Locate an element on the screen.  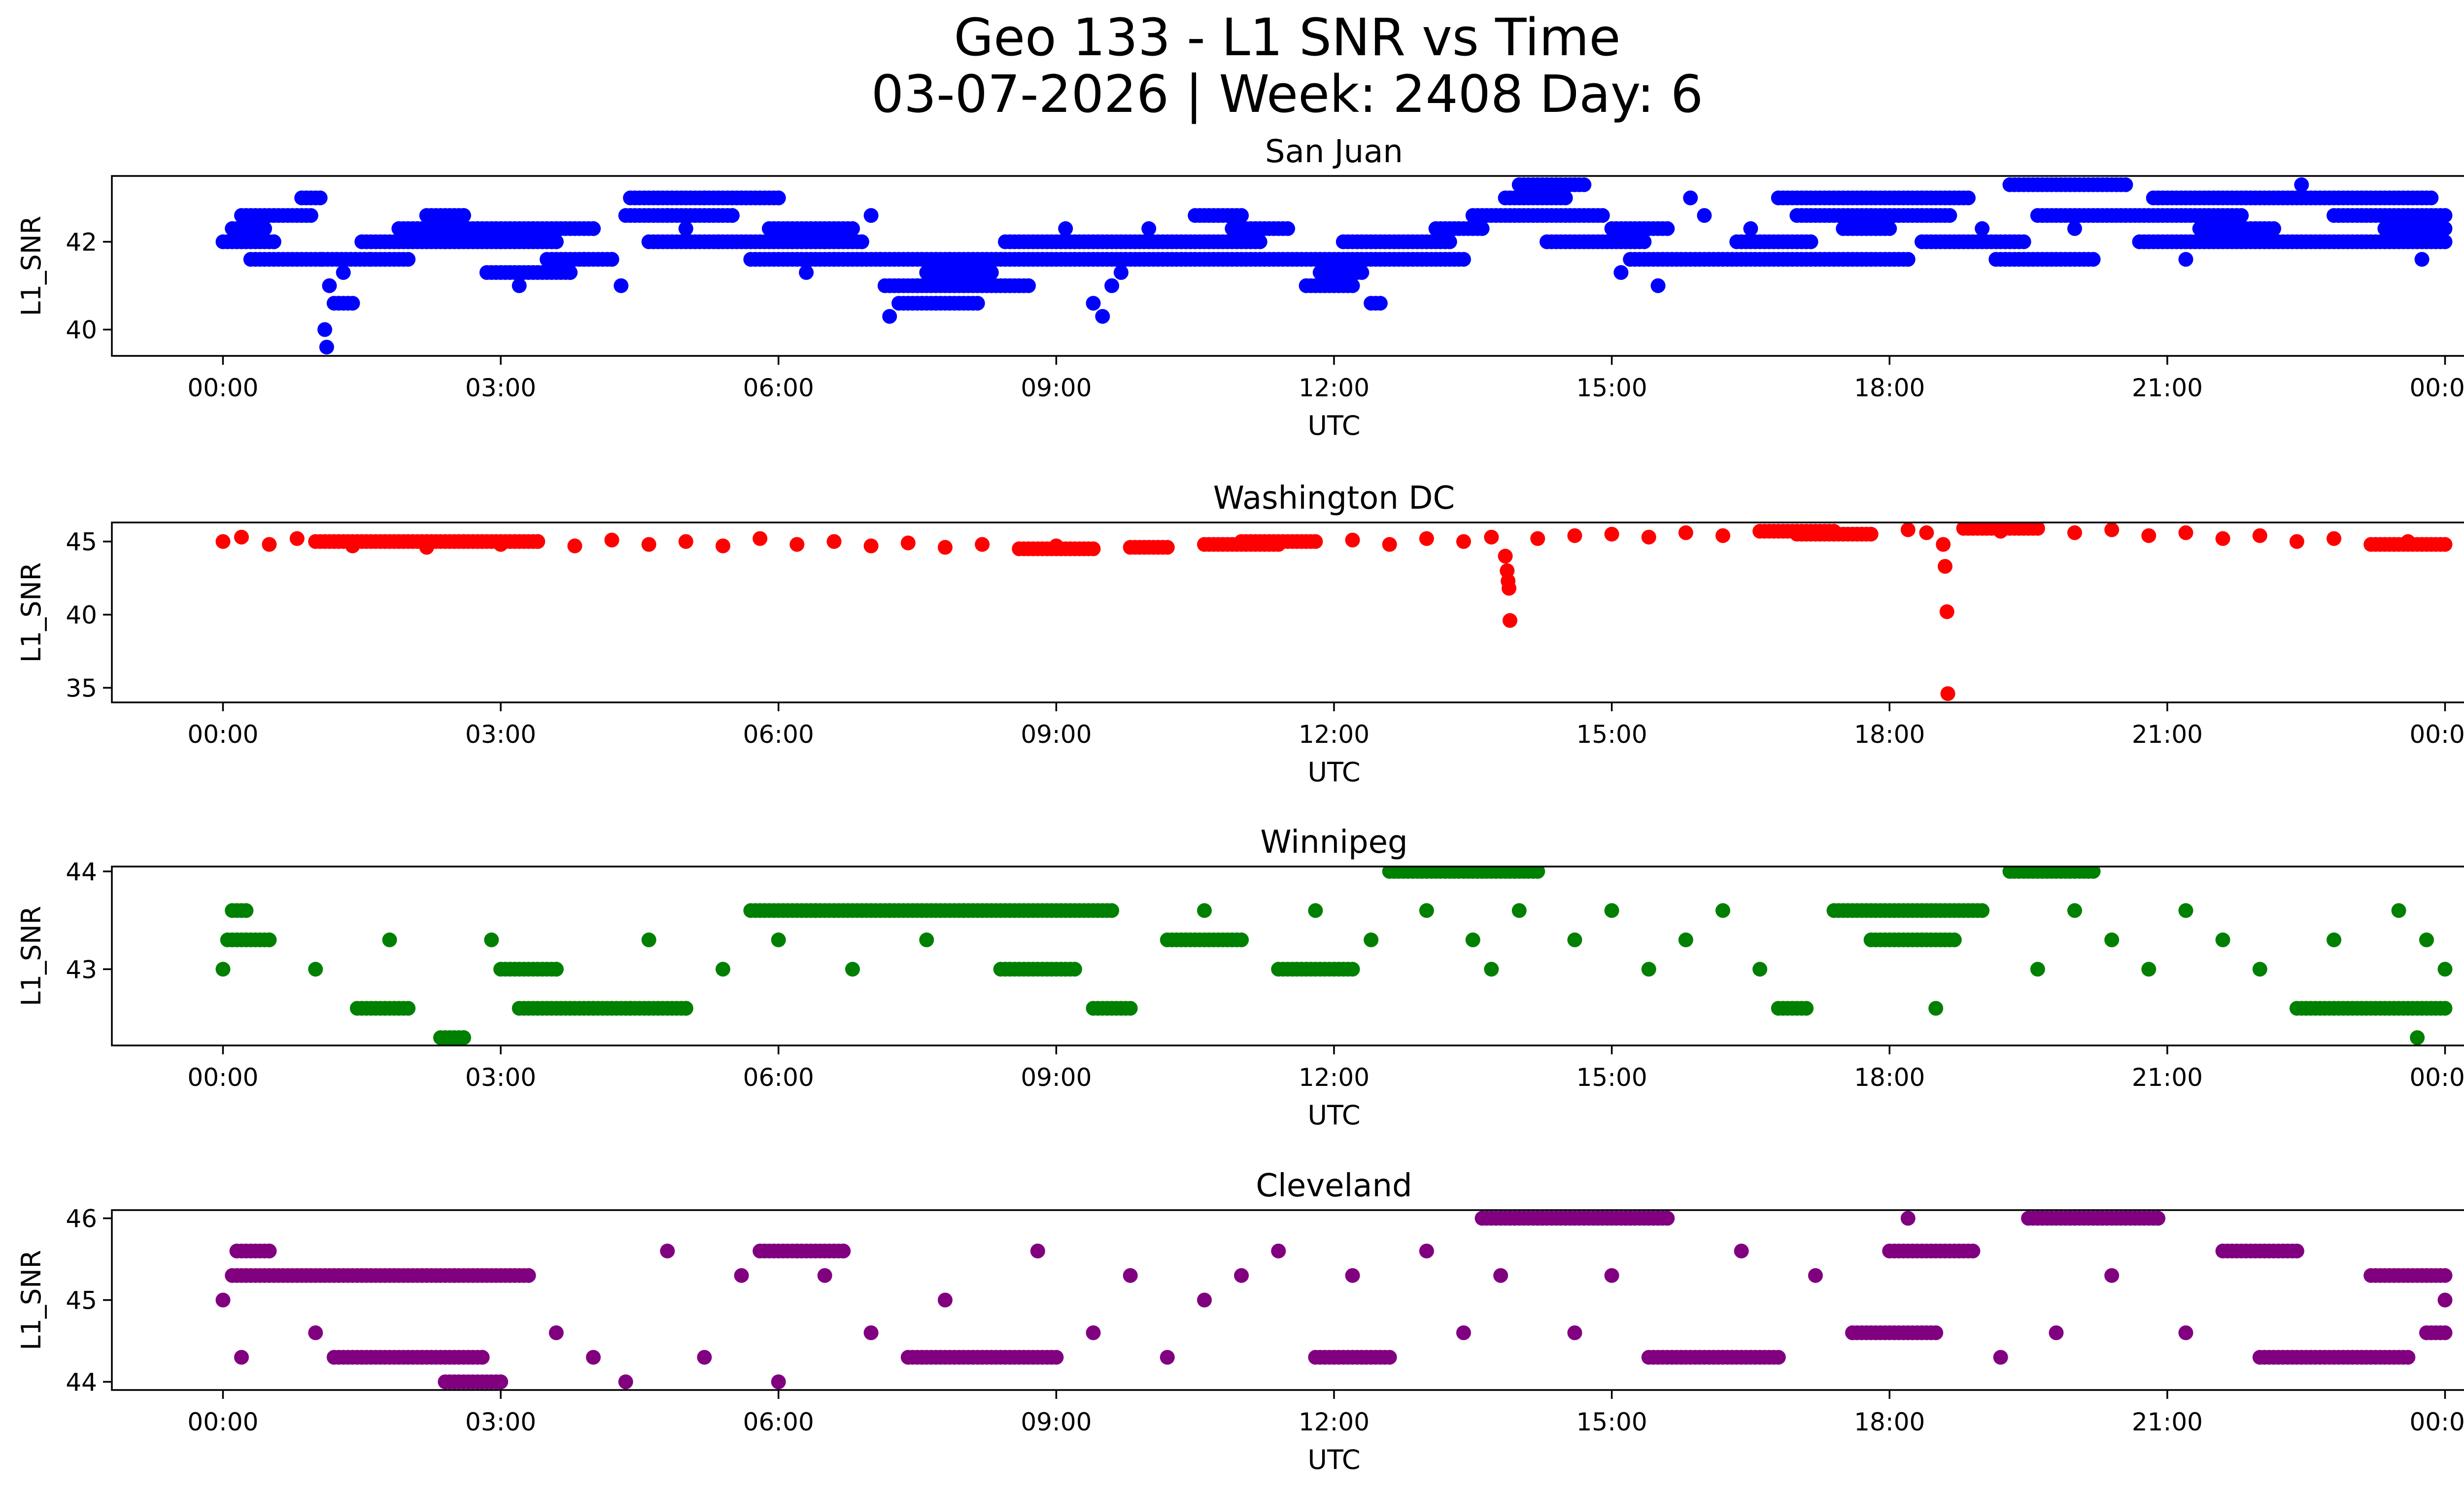
panel-title-washington-dc: Washington DC is located at coordinates (1334, 498).